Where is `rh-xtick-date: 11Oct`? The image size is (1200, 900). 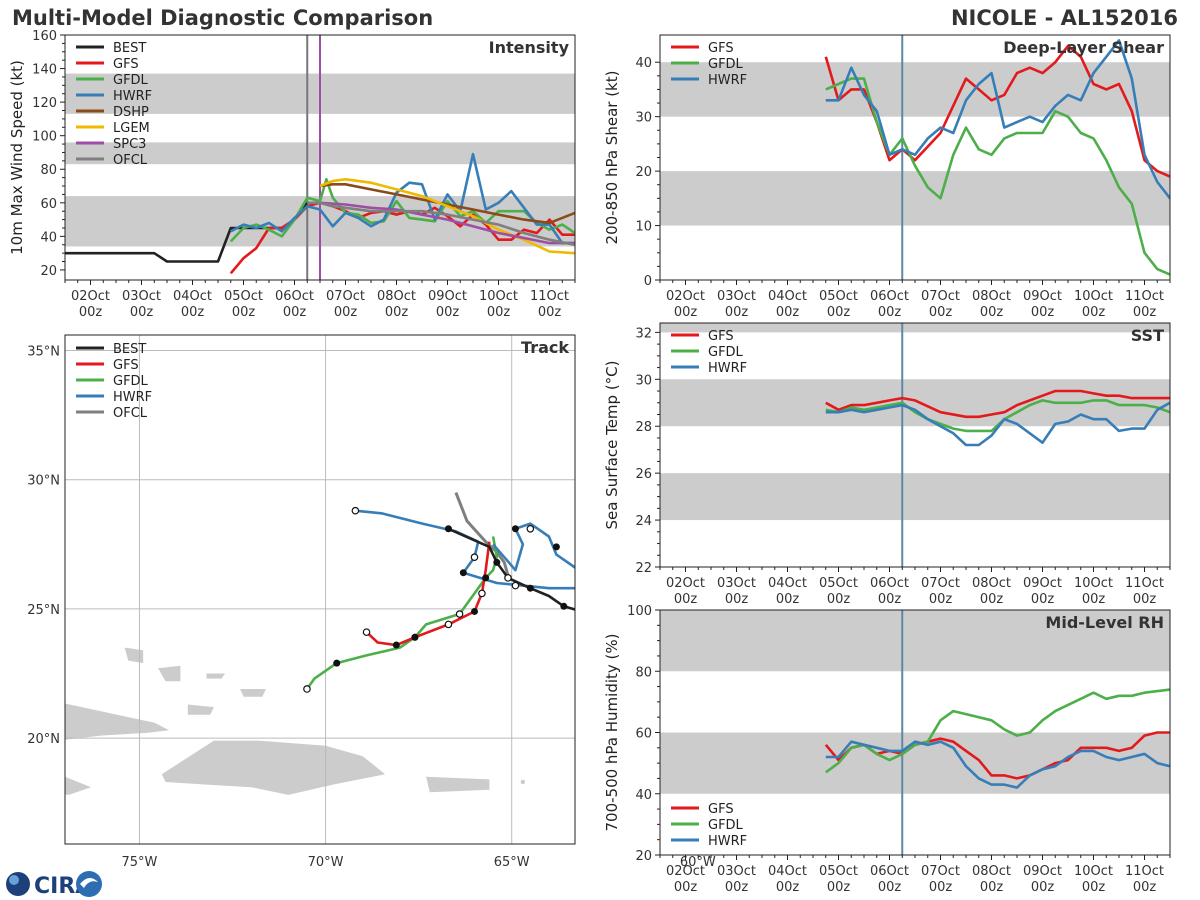
rh-xtick-date: 11Oct is located at coordinates (1144, 871).